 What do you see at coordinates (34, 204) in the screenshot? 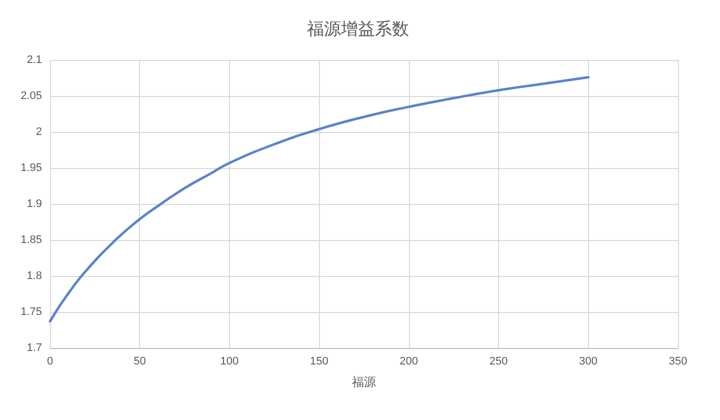
I see `y-tick-label: 1.9` at bounding box center [34, 204].